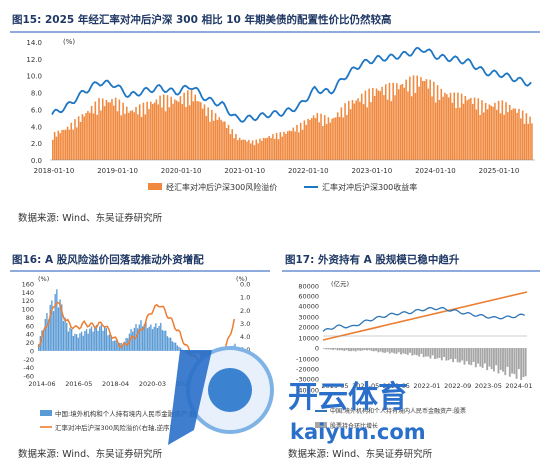 This screenshot has height=467, width=550. Describe the element at coordinates (28, 360) in the screenshot. I see `fig16-y-tick-left: -20` at that location.